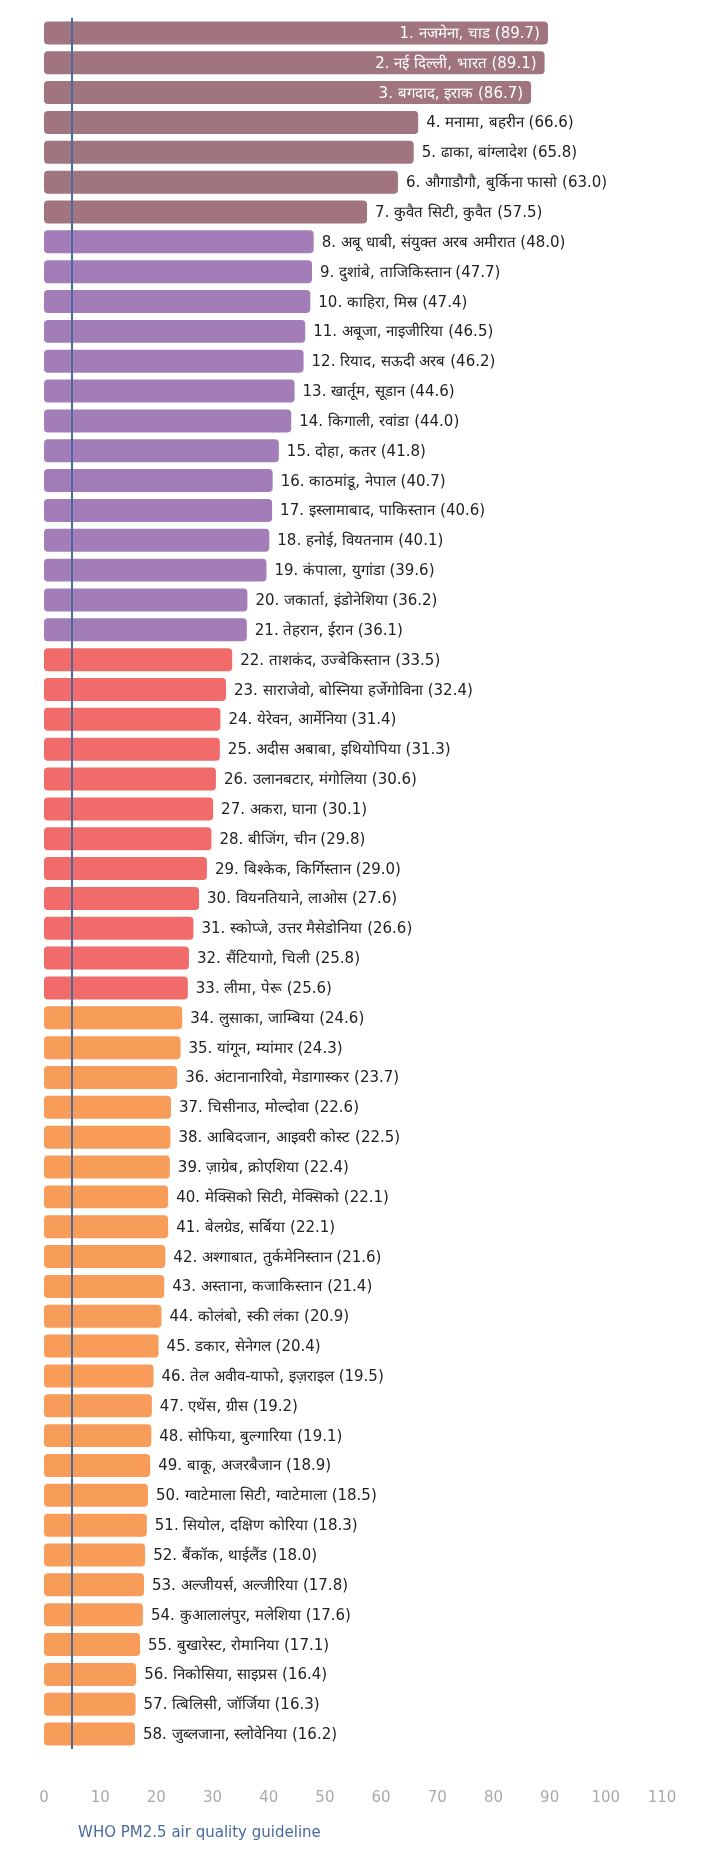  I want to click on category-label: 27. अकरा, घाना (30.1), so click(294, 808).